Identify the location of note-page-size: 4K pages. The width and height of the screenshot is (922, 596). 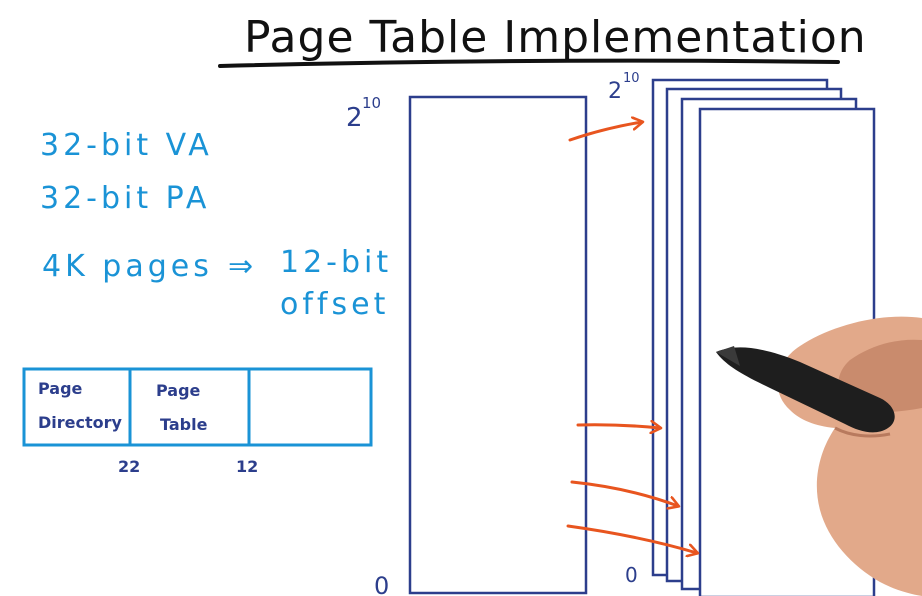
(127, 266).